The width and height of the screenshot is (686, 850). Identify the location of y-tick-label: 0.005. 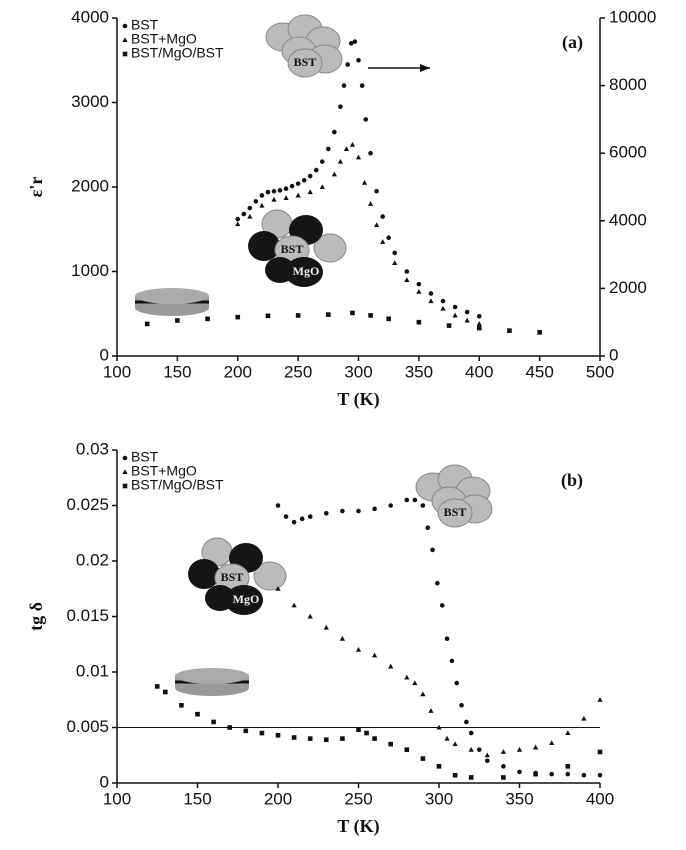
(87, 726).